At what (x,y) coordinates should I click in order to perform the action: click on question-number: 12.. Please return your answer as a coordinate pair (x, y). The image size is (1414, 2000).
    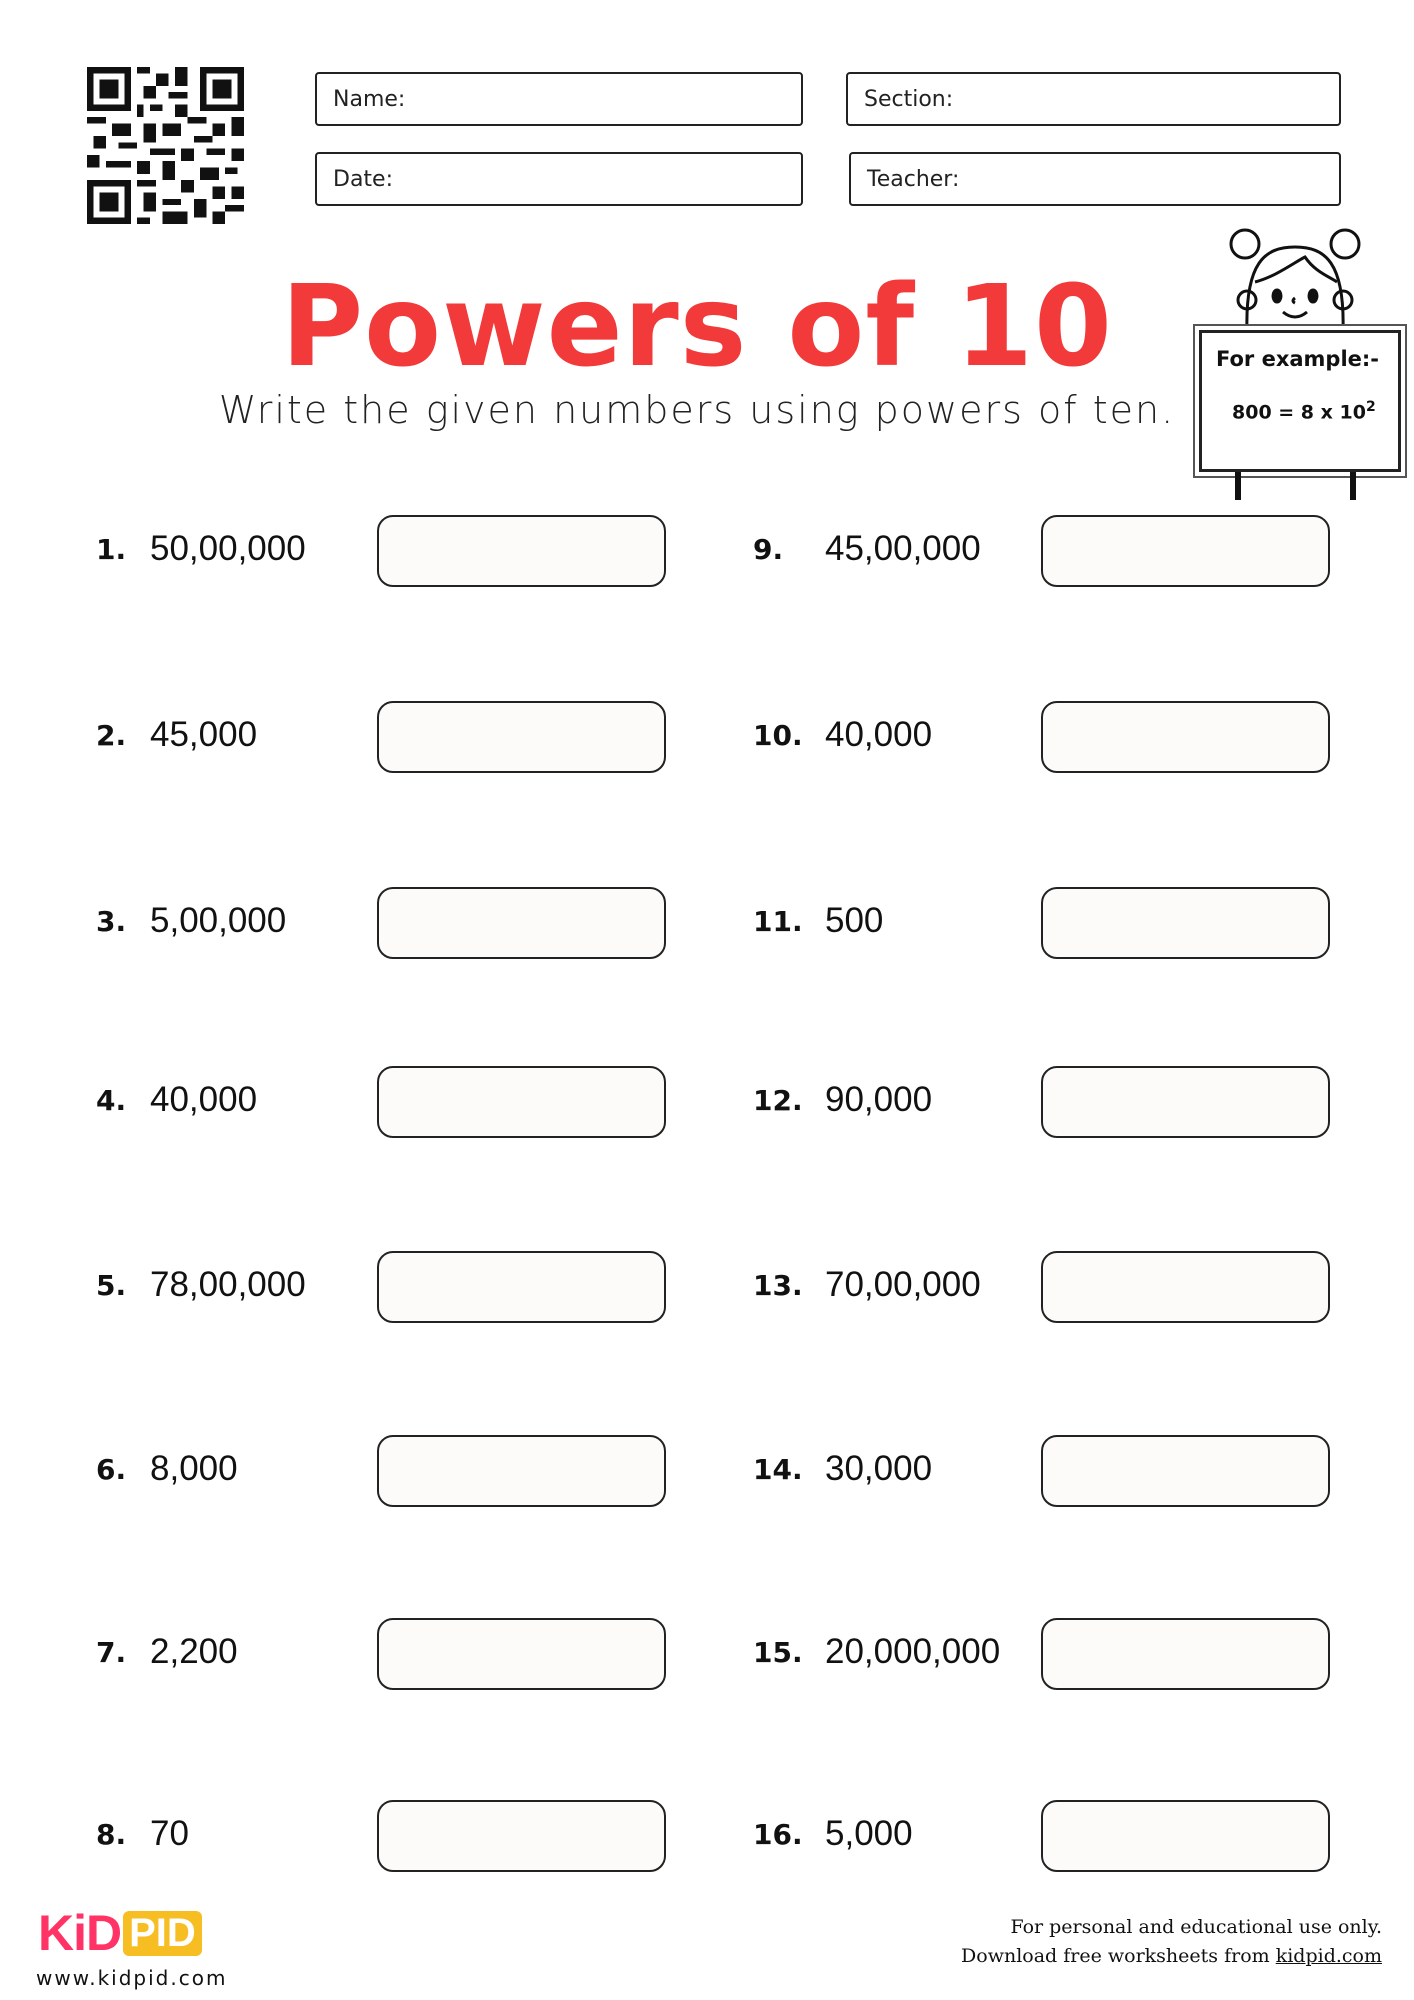
    Looking at the image, I should click on (778, 1100).